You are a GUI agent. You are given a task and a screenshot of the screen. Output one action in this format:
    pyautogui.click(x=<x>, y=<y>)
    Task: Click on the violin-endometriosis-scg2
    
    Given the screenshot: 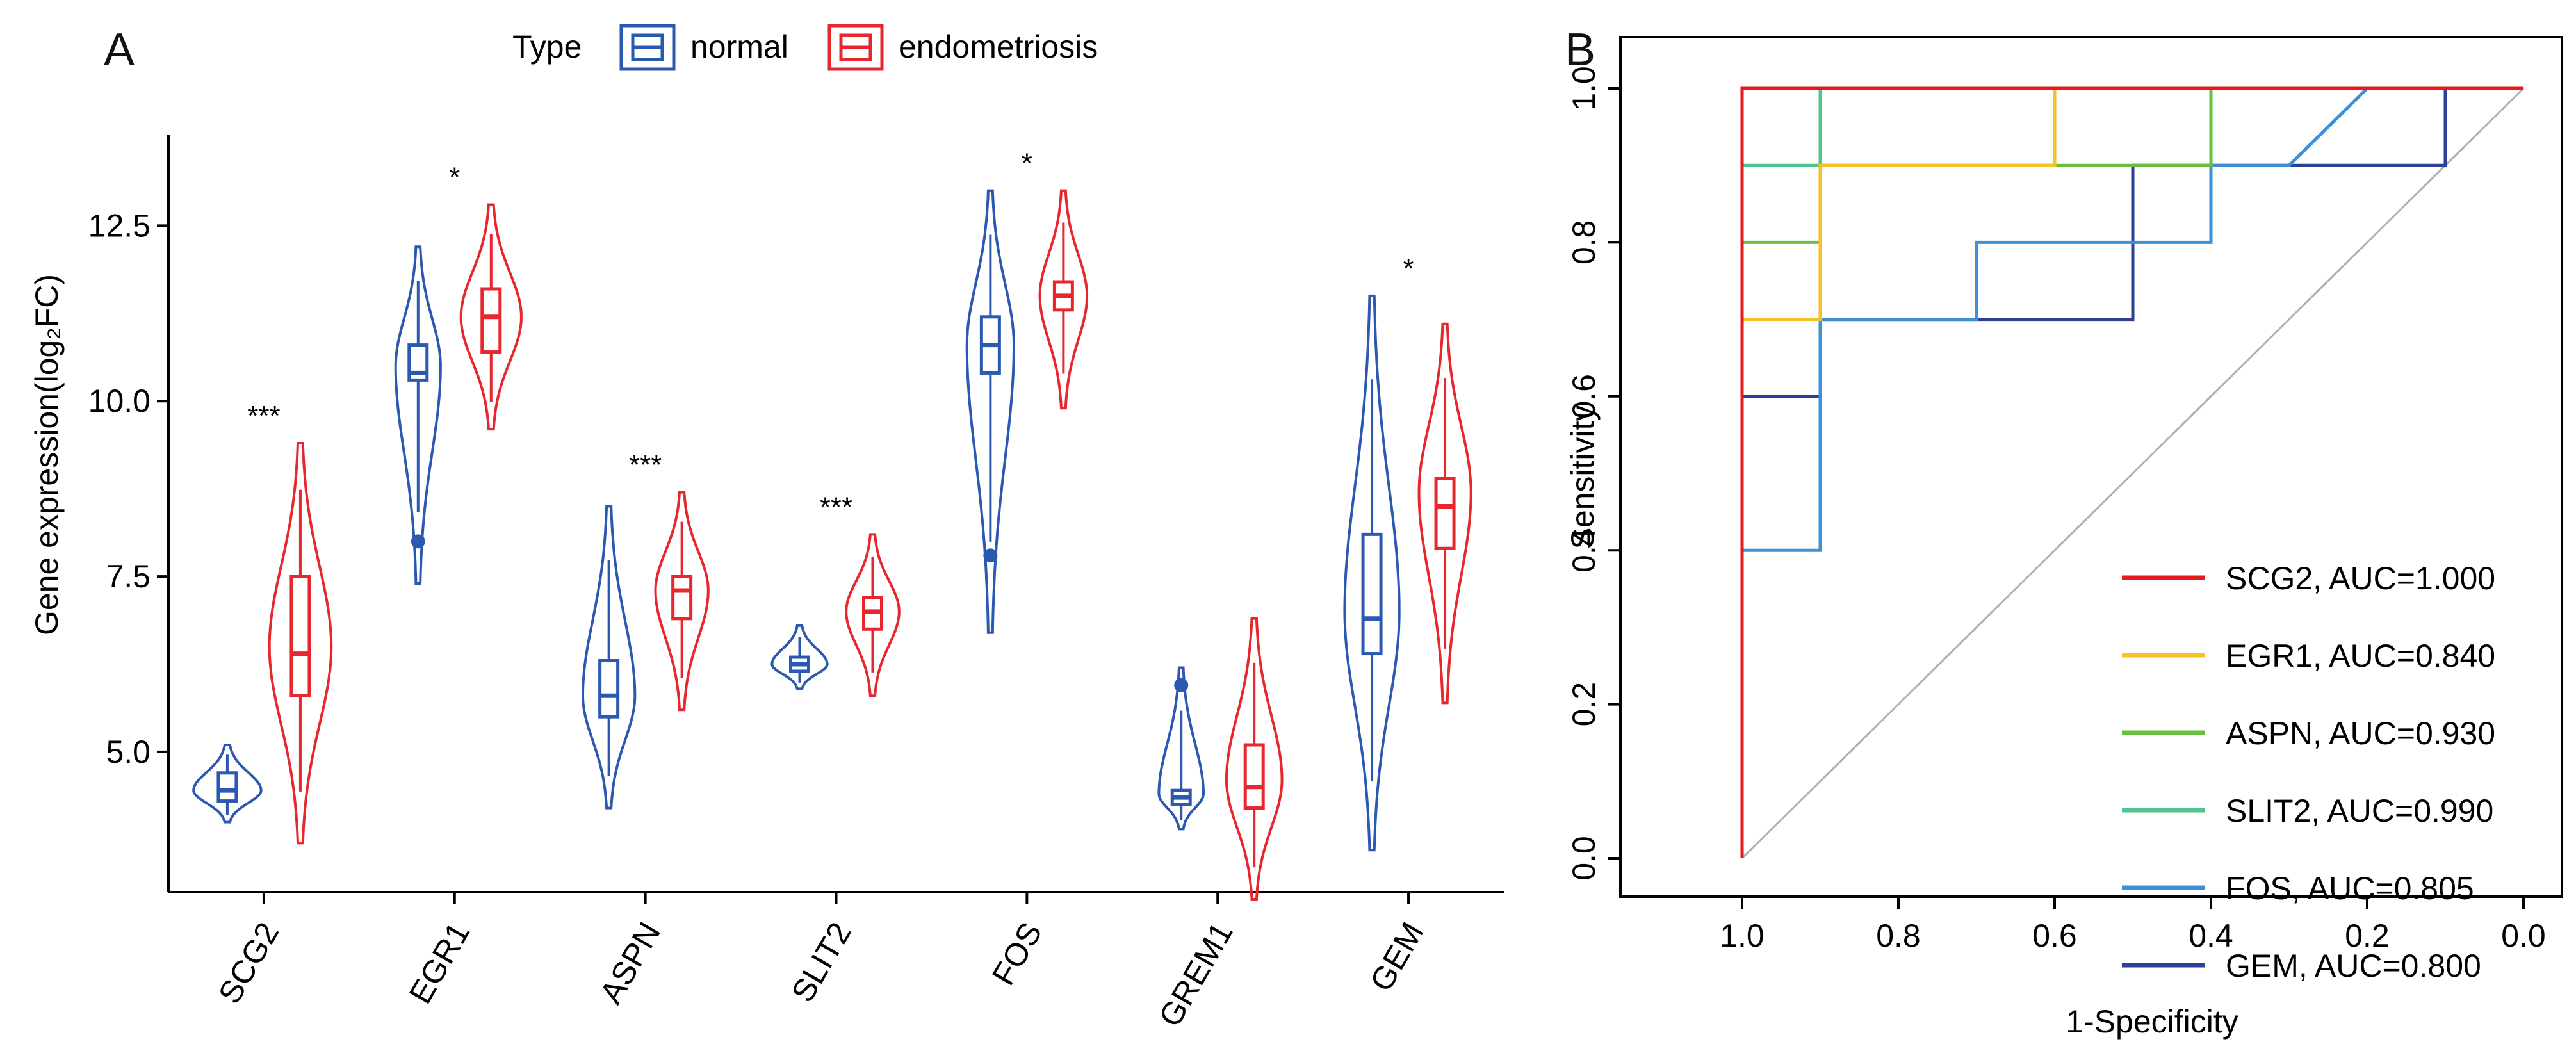 What is the action you would take?
    pyautogui.click(x=300, y=643)
    